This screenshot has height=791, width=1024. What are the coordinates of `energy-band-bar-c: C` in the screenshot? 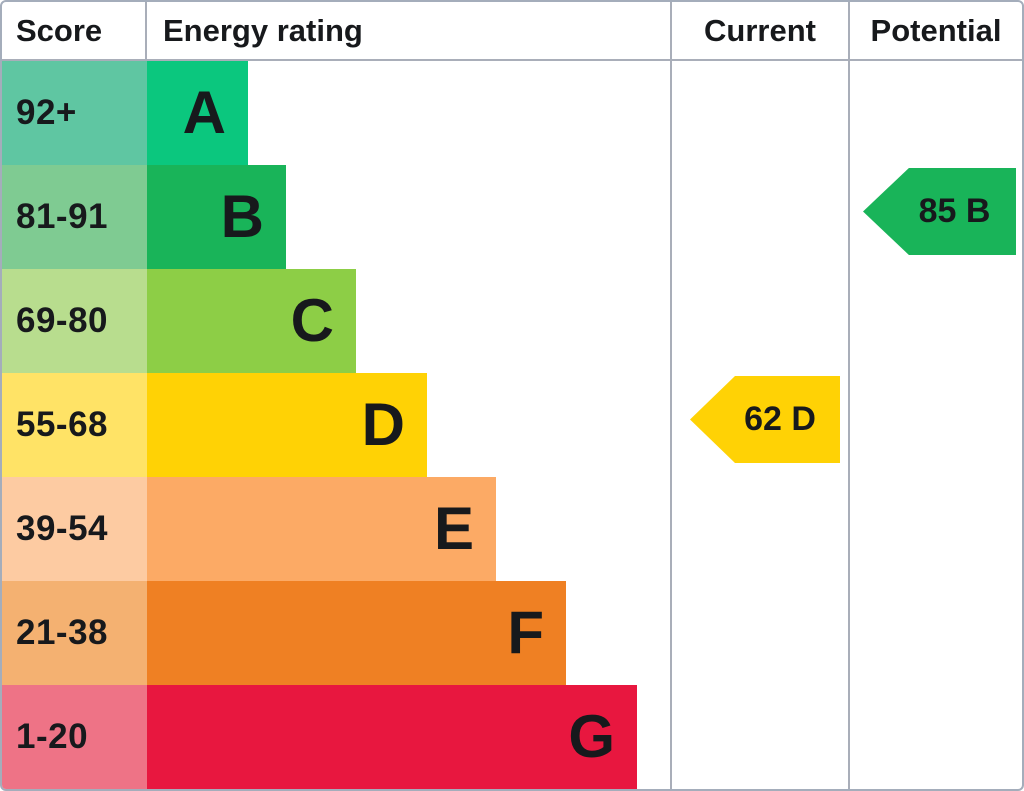 It's located at (251, 321).